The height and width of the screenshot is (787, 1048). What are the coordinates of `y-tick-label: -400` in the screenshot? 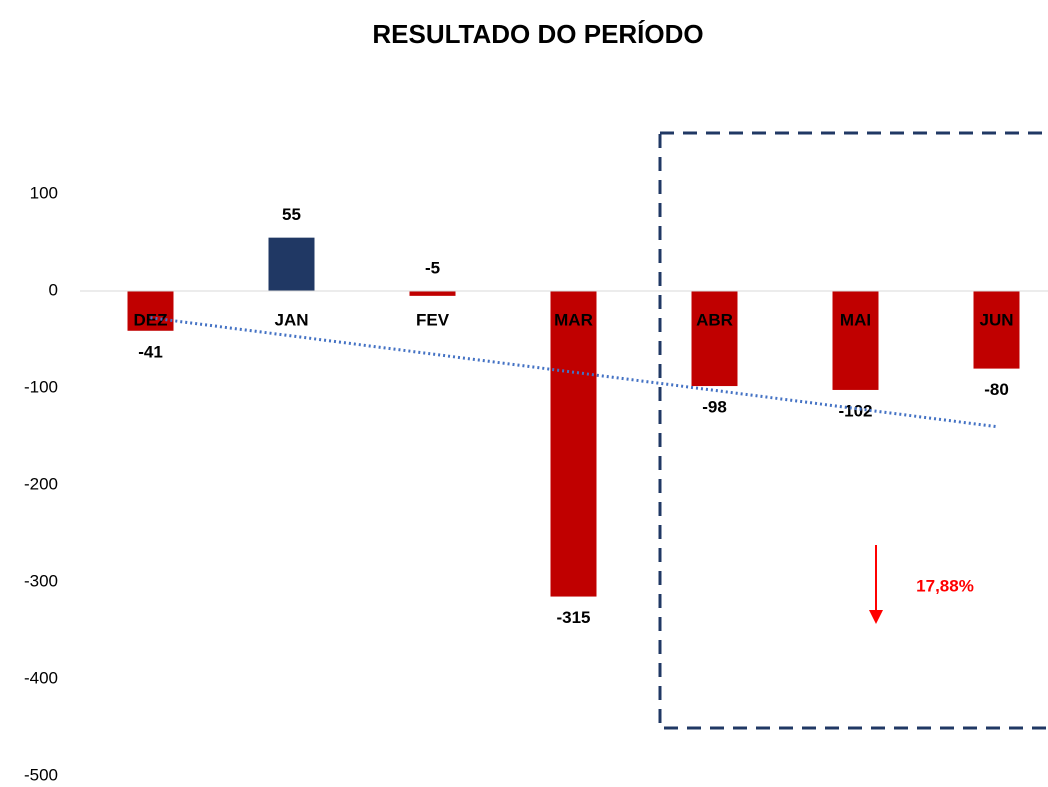 It's located at (41, 677).